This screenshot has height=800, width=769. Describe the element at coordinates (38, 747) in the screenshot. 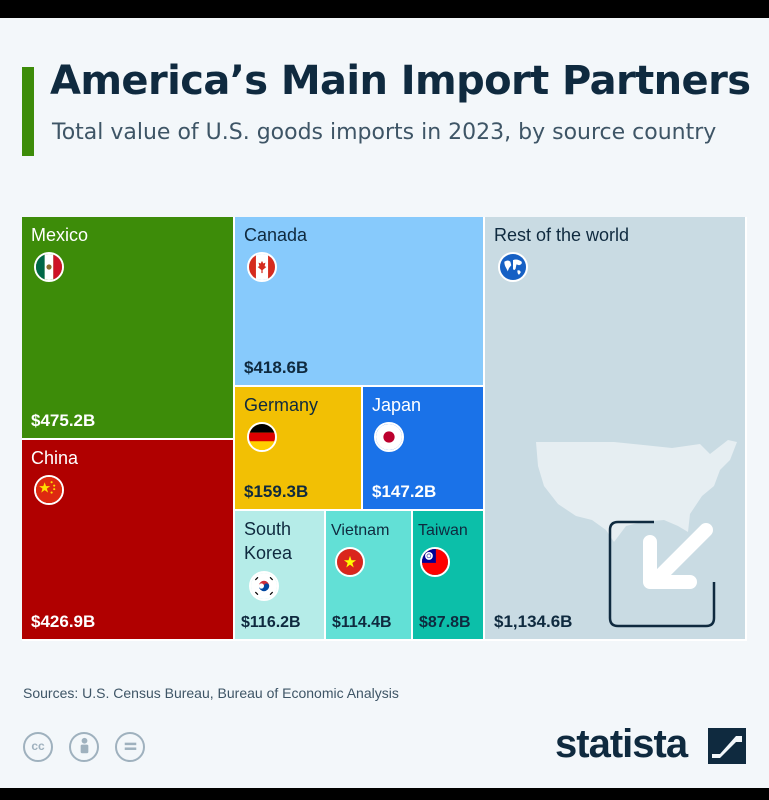

I see `cc-icon: cc` at that location.